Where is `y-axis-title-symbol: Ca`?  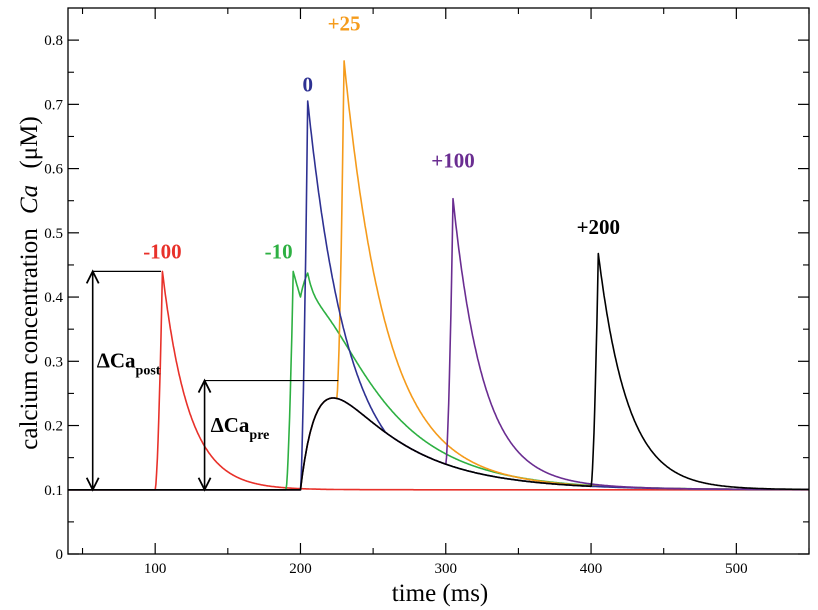 y-axis-title-symbol: Ca is located at coordinates (29, 199).